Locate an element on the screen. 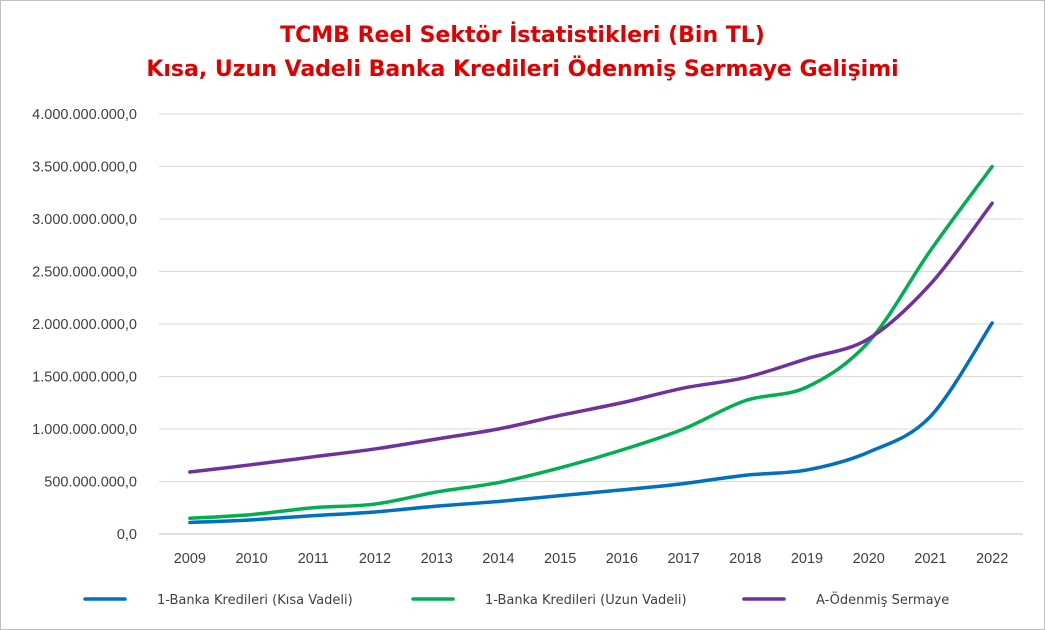  x-tick-label: 2015 is located at coordinates (560, 559).